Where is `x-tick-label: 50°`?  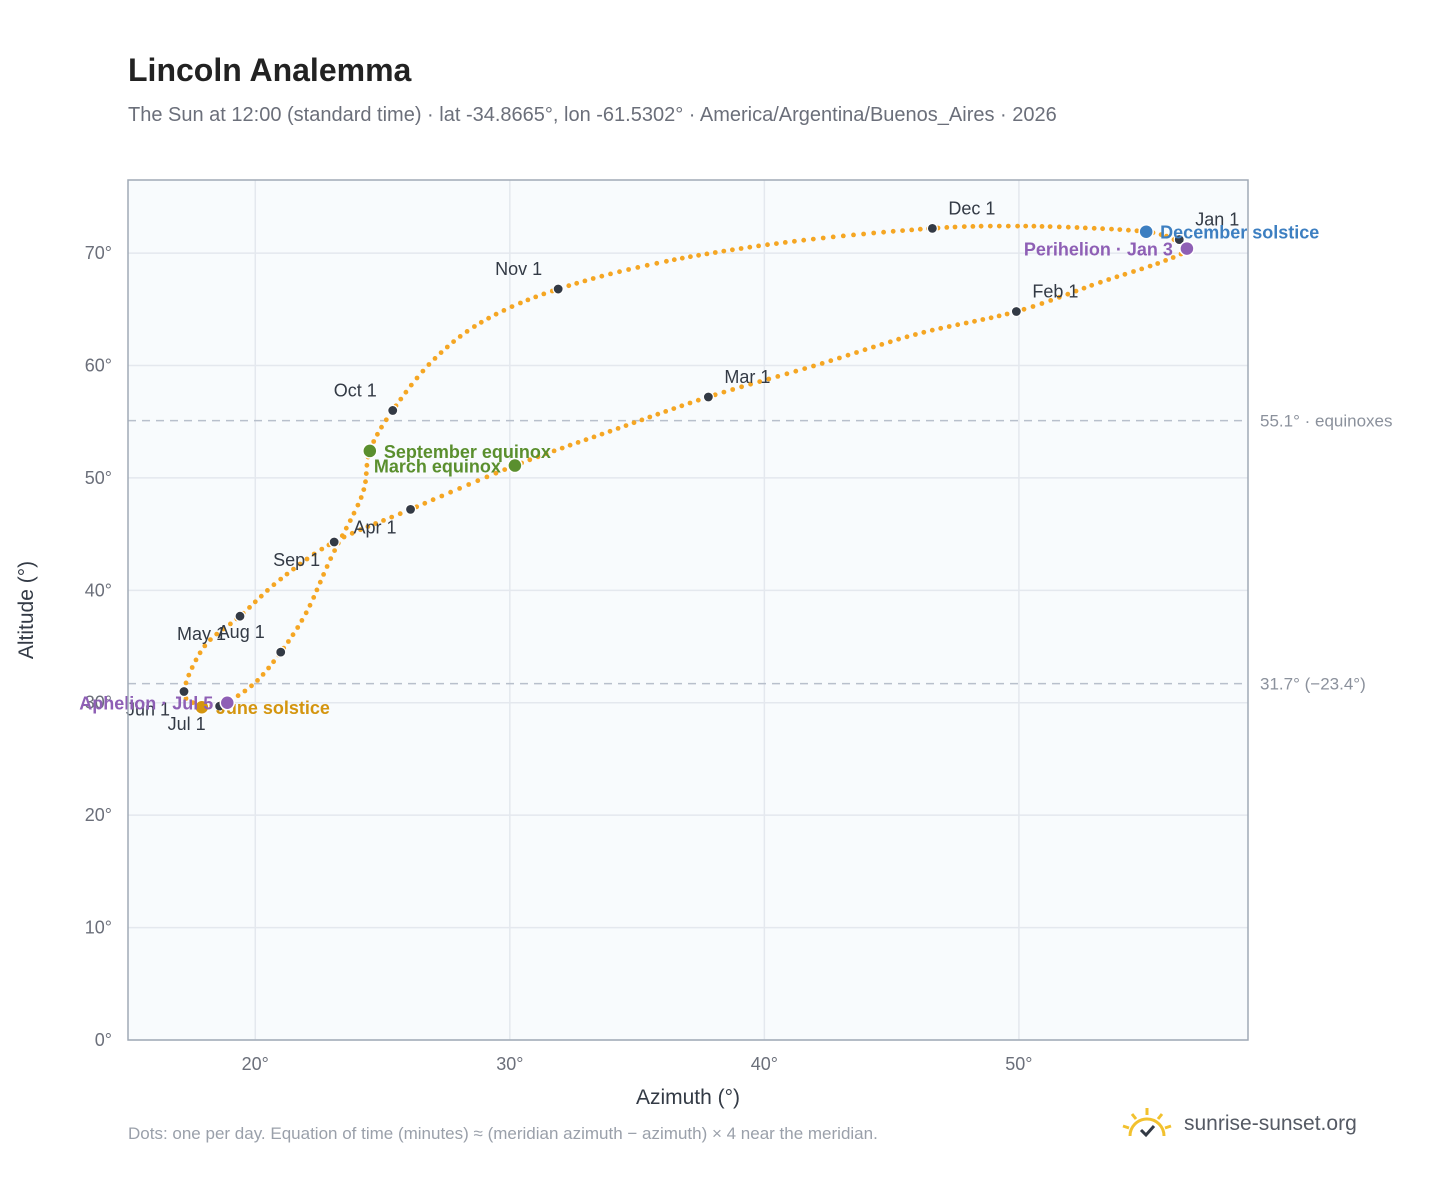 x-tick-label: 50° is located at coordinates (1018, 1064).